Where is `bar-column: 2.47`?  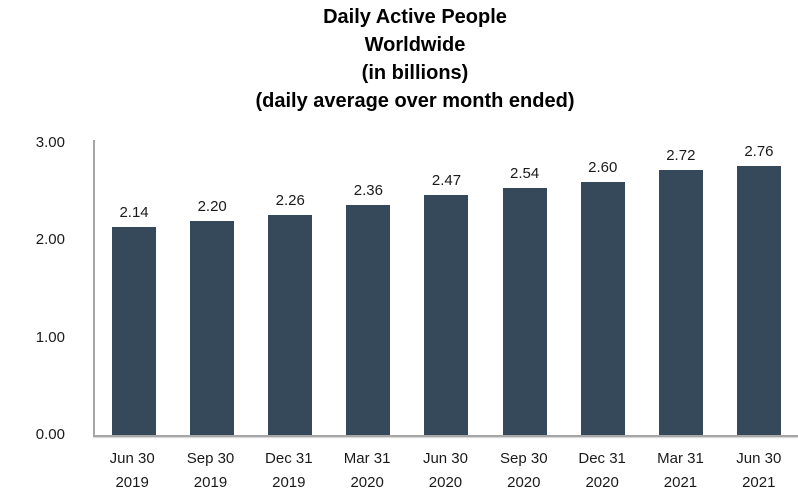
bar-column: 2.47 is located at coordinates (446, 287).